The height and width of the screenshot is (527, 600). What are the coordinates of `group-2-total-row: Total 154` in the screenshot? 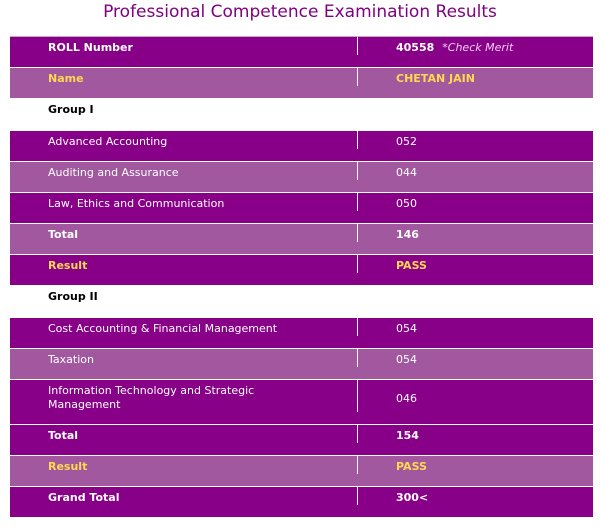 It's located at (301, 440).